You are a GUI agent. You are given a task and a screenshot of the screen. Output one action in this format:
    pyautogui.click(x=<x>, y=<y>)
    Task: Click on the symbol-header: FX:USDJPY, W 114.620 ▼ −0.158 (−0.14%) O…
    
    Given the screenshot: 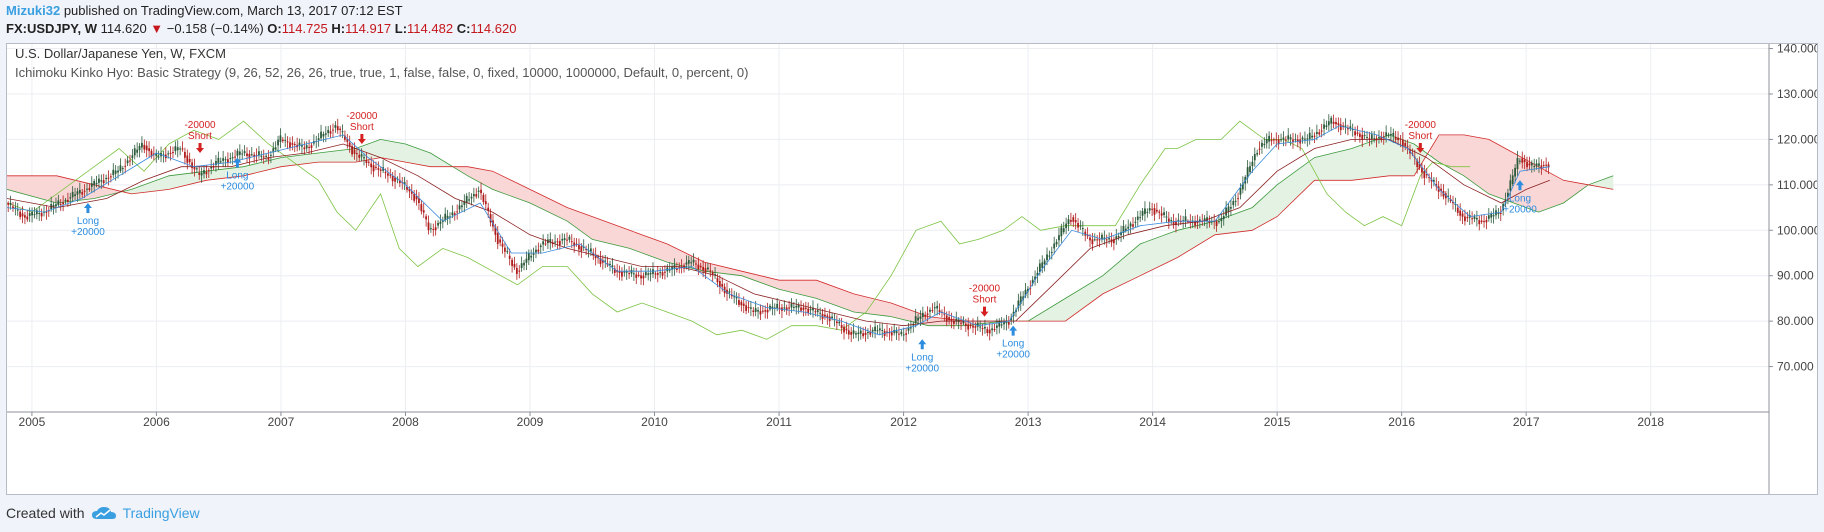 What is the action you would take?
    pyautogui.click(x=261, y=28)
    